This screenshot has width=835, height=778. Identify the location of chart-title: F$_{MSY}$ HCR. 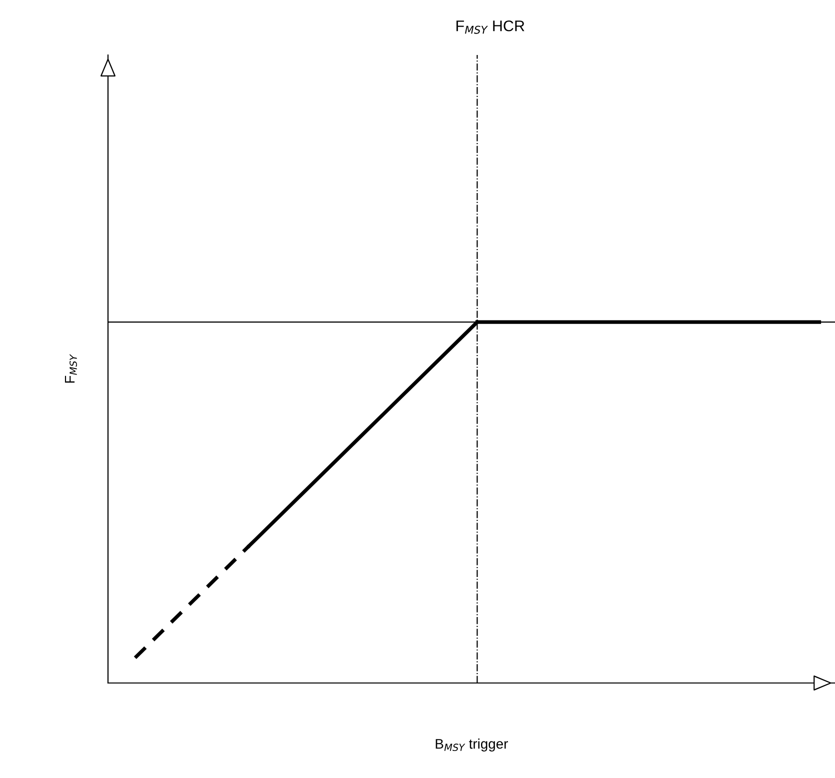
(490, 27).